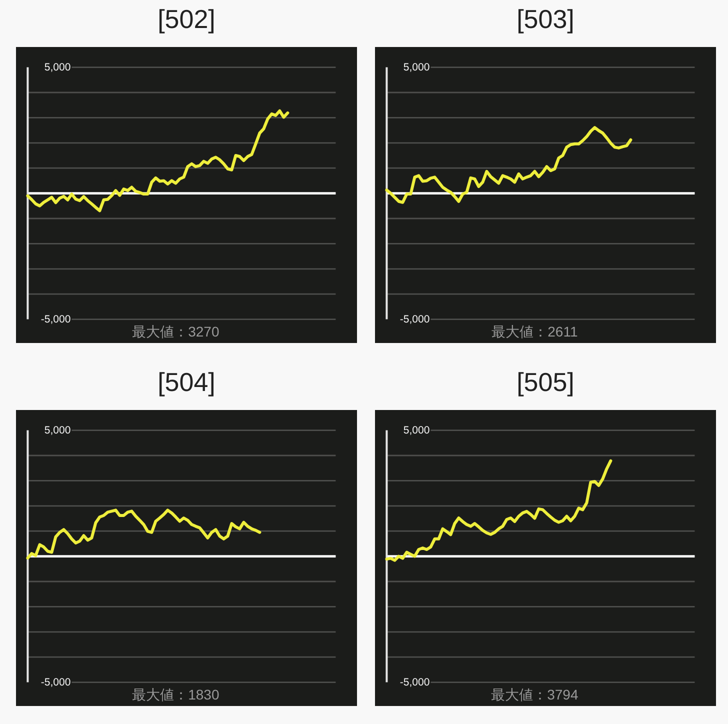 The height and width of the screenshot is (724, 728). Describe the element at coordinates (545, 19) in the screenshot. I see `chart-title: [503]` at that location.